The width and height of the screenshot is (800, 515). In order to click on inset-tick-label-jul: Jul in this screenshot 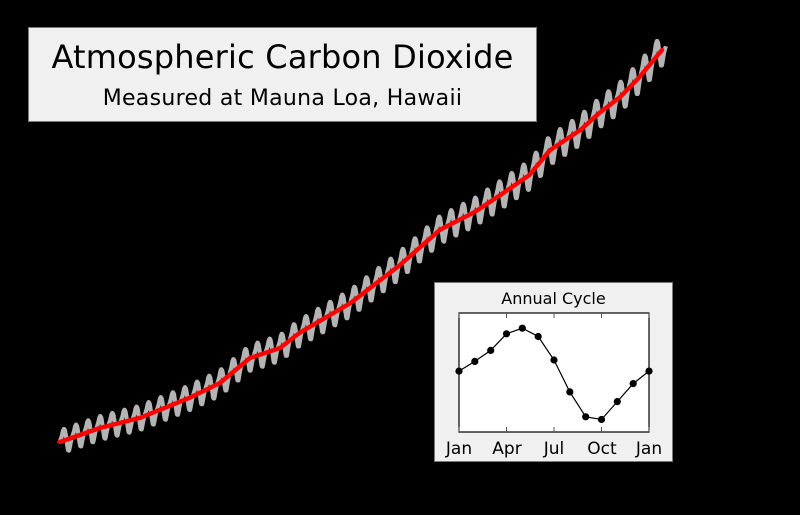, I will do `click(554, 449)`.